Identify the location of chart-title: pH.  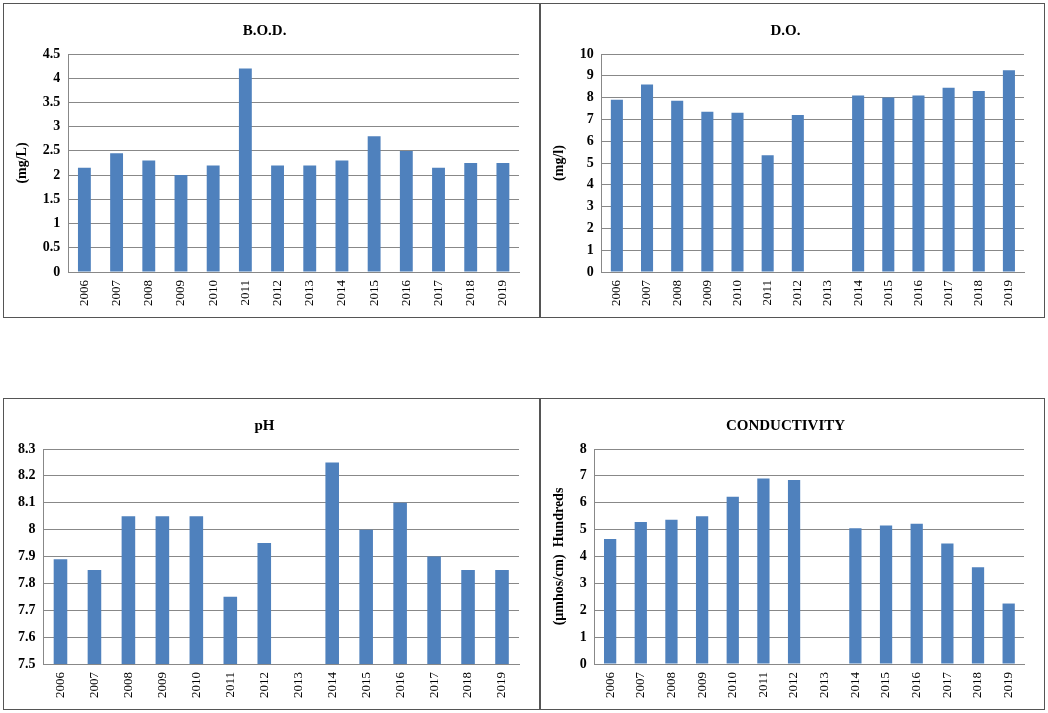
(264, 424).